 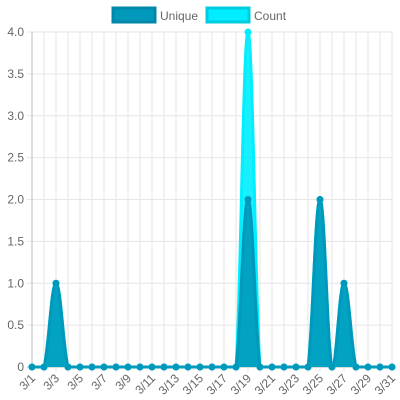 I want to click on y-tick-label: 0, so click(x=20, y=367).